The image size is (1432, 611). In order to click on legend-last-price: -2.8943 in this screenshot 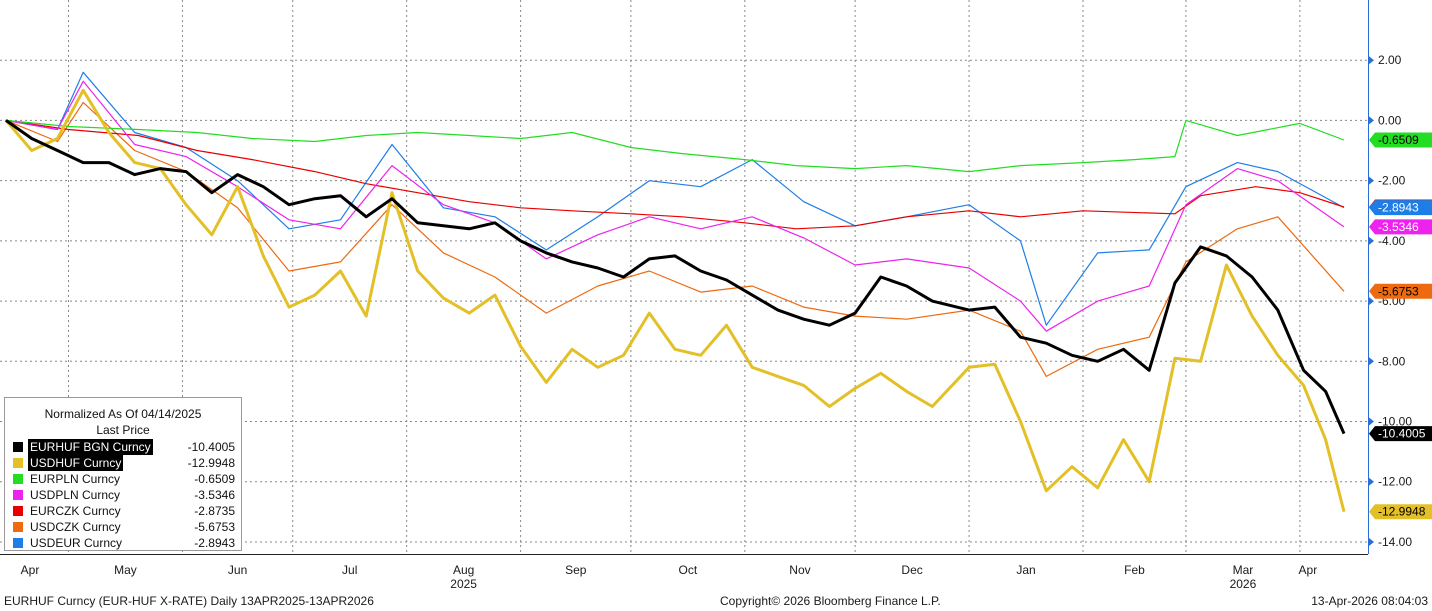, I will do `click(214, 543)`.